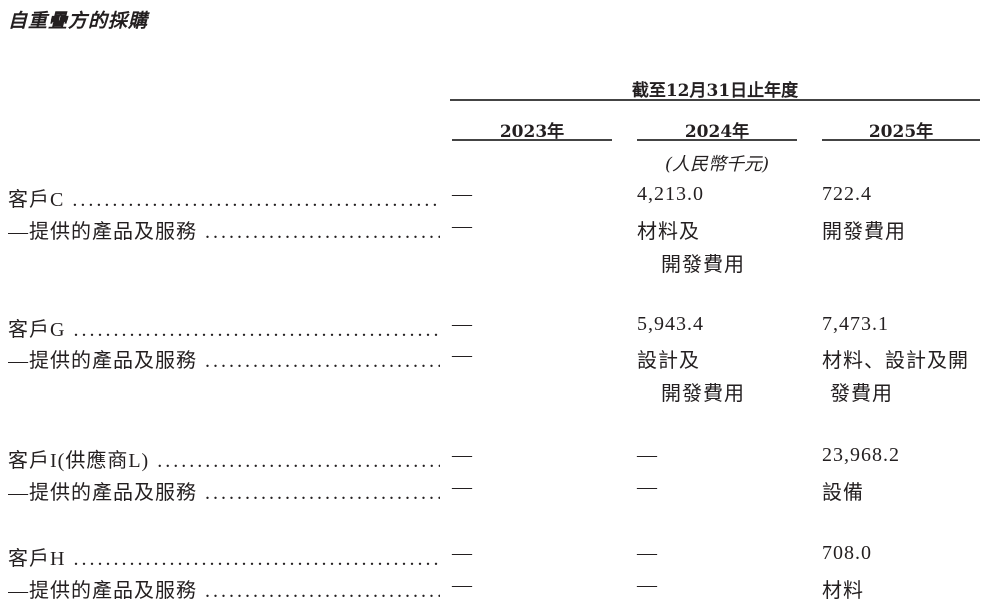 This screenshot has height=611, width=1000. I want to click on cell-2024: 4,213.0, so click(670, 194).